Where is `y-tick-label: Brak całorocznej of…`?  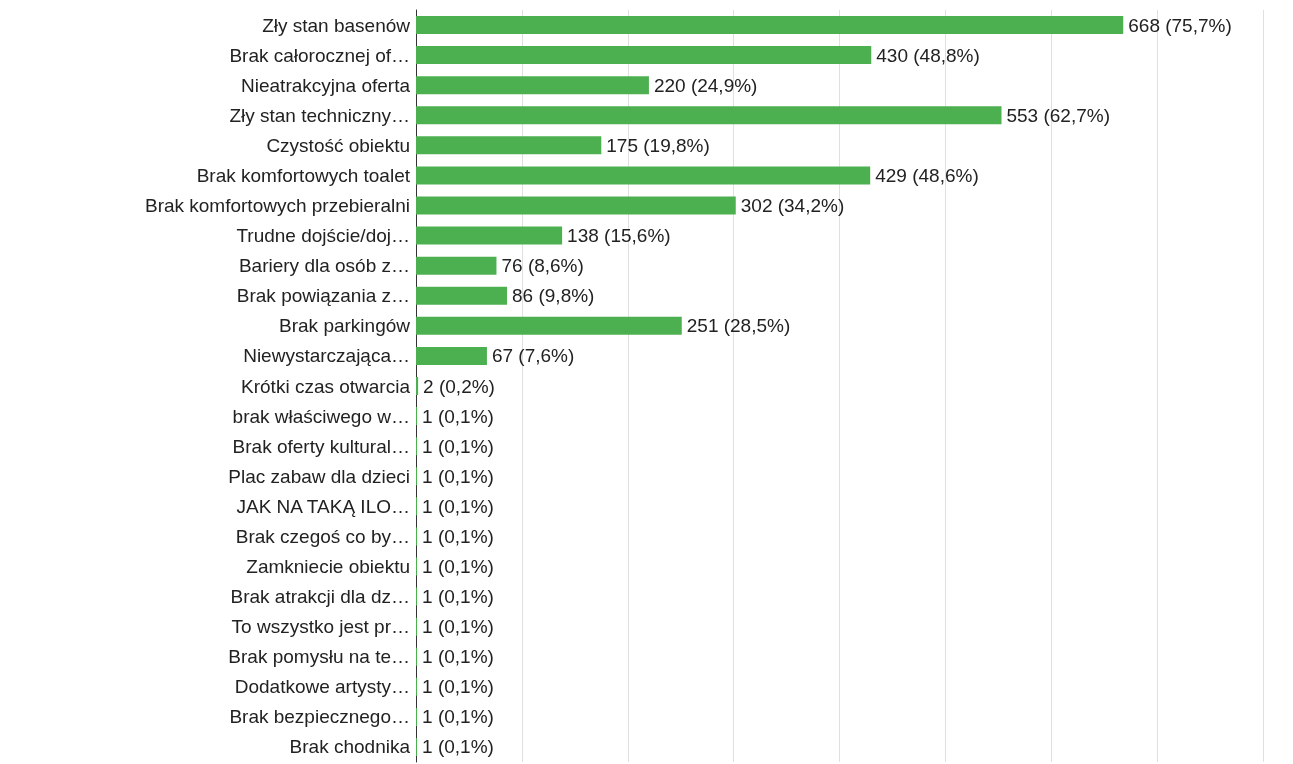 y-tick-label: Brak całorocznej of… is located at coordinates (319, 55).